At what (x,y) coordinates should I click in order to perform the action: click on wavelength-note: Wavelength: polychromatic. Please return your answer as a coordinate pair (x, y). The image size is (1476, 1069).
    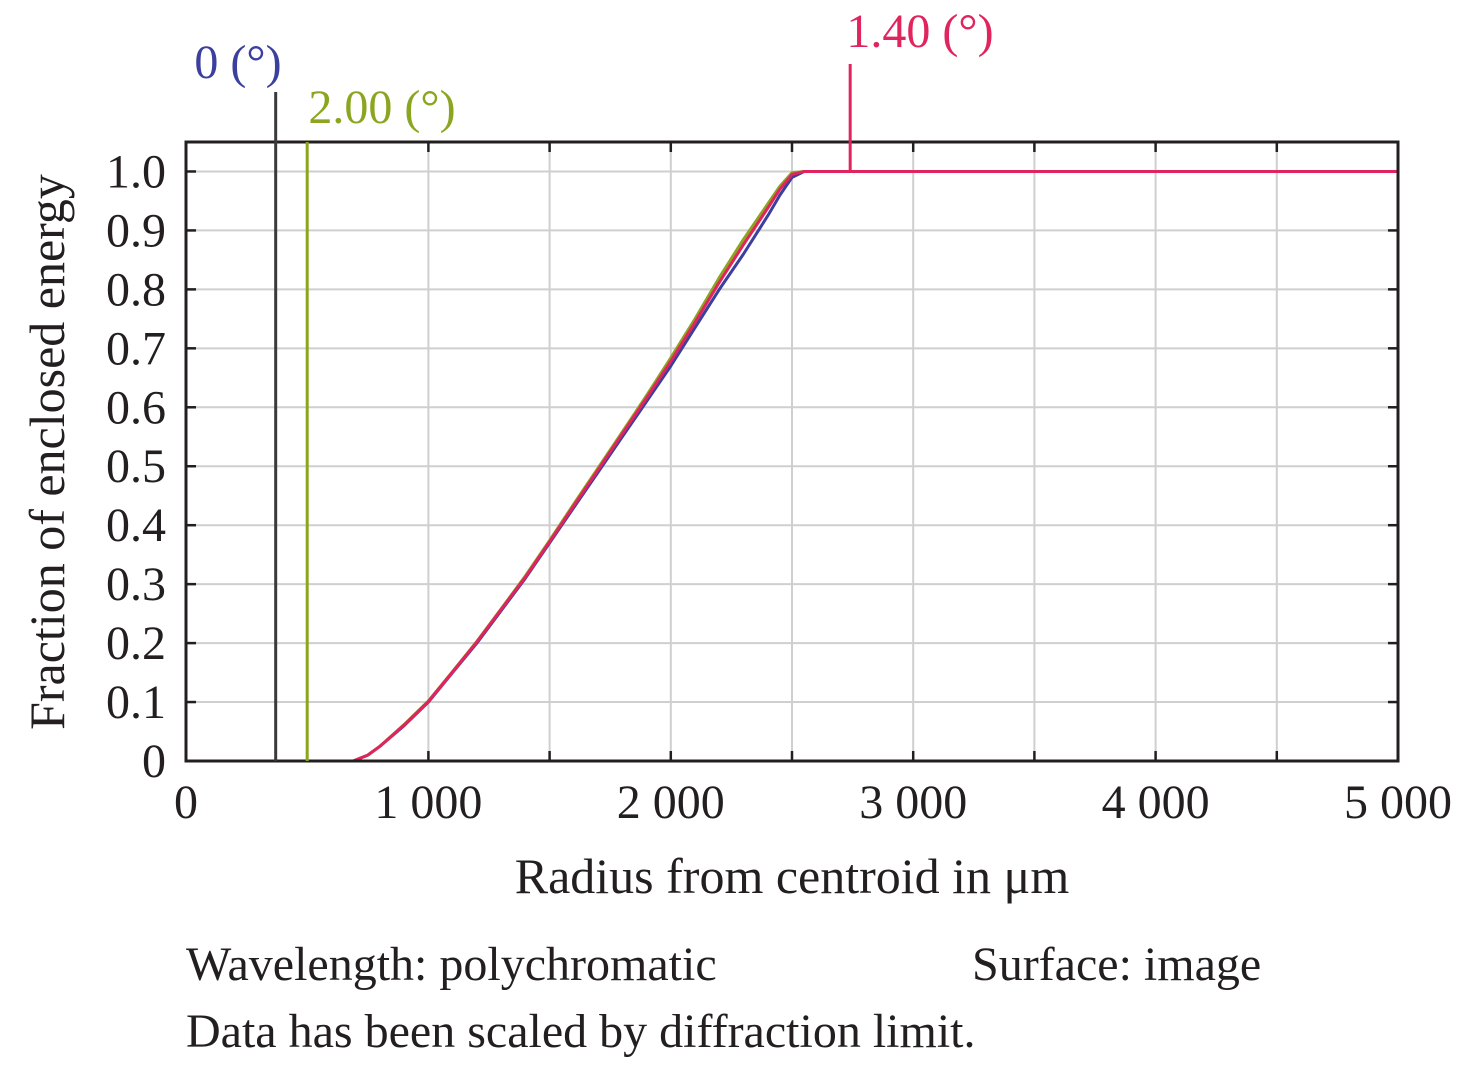
    Looking at the image, I should click on (451, 964).